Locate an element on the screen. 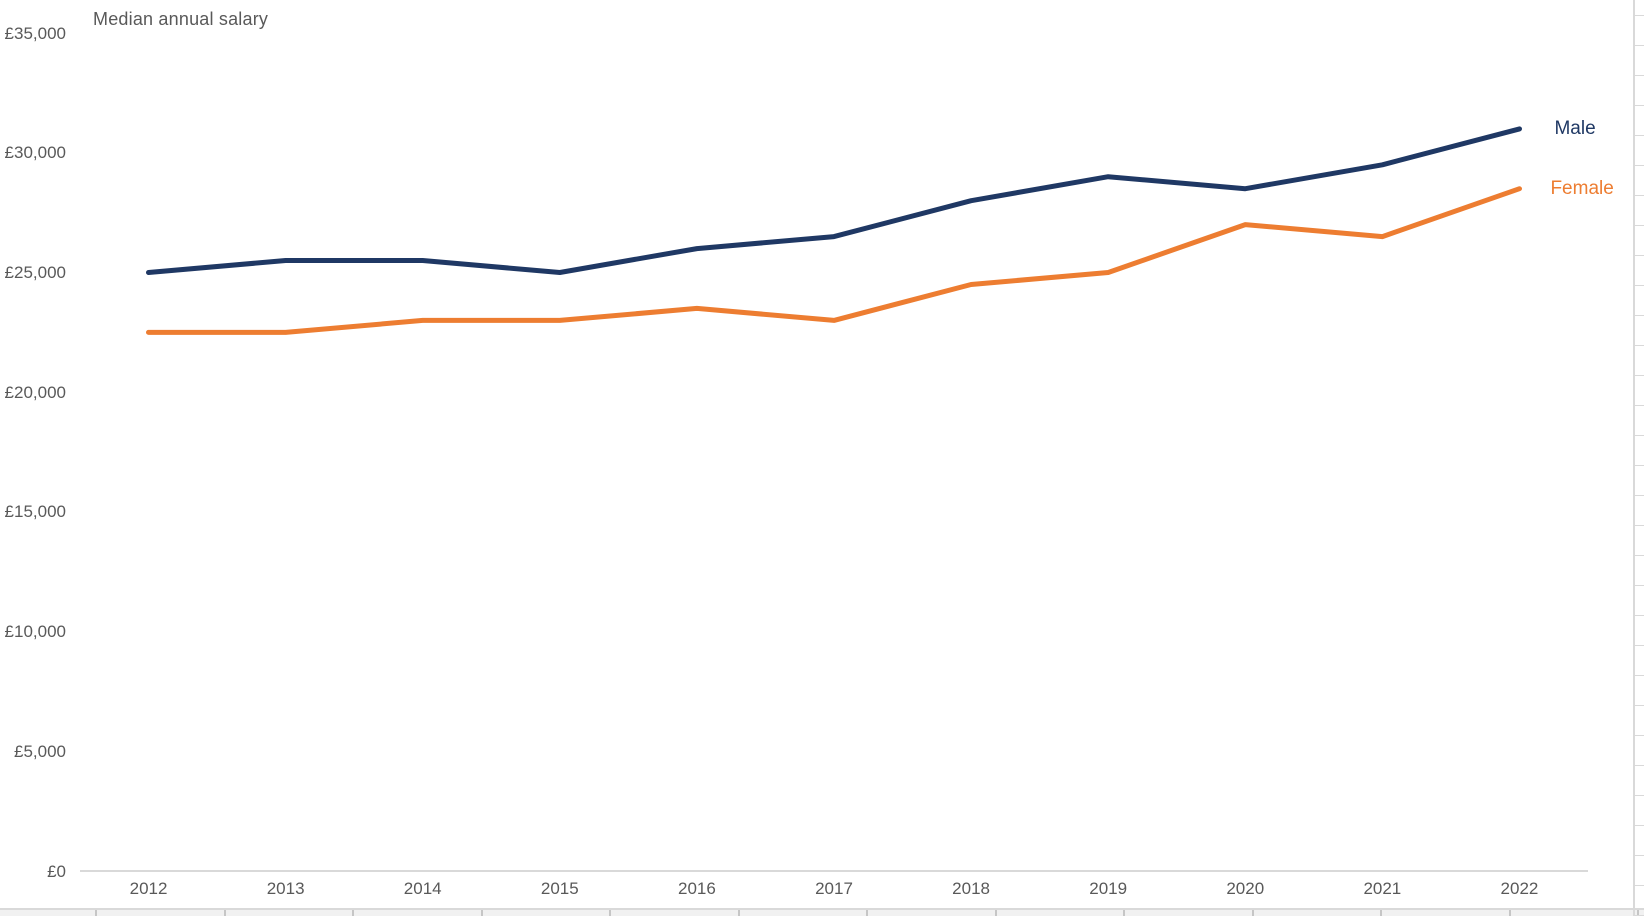 The width and height of the screenshot is (1644, 916). spreadsheet-bottom-strip is located at coordinates (822, 912).